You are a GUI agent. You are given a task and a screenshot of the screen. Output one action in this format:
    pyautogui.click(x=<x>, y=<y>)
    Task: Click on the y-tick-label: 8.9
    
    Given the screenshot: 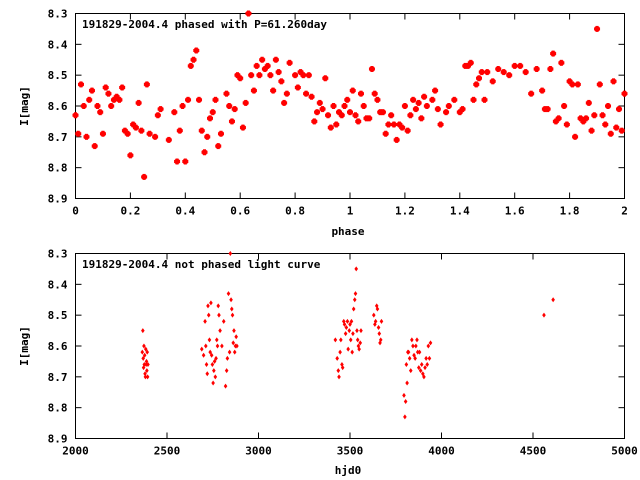 What is the action you would take?
    pyautogui.click(x=58, y=199)
    